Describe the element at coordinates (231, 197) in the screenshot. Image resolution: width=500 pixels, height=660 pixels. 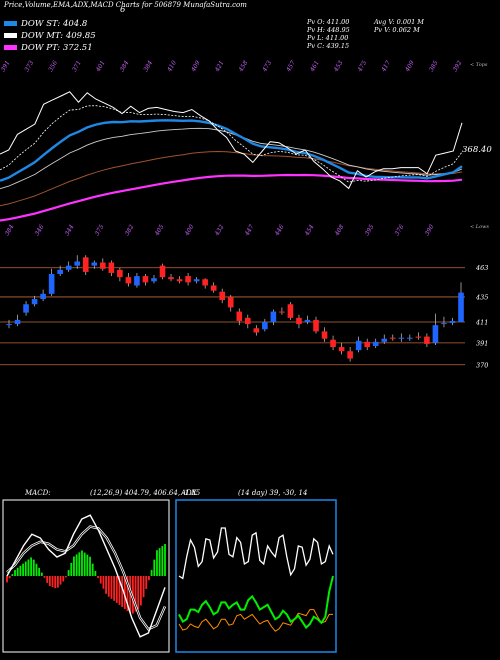
I see `dow-pt-ema-line` at that location.